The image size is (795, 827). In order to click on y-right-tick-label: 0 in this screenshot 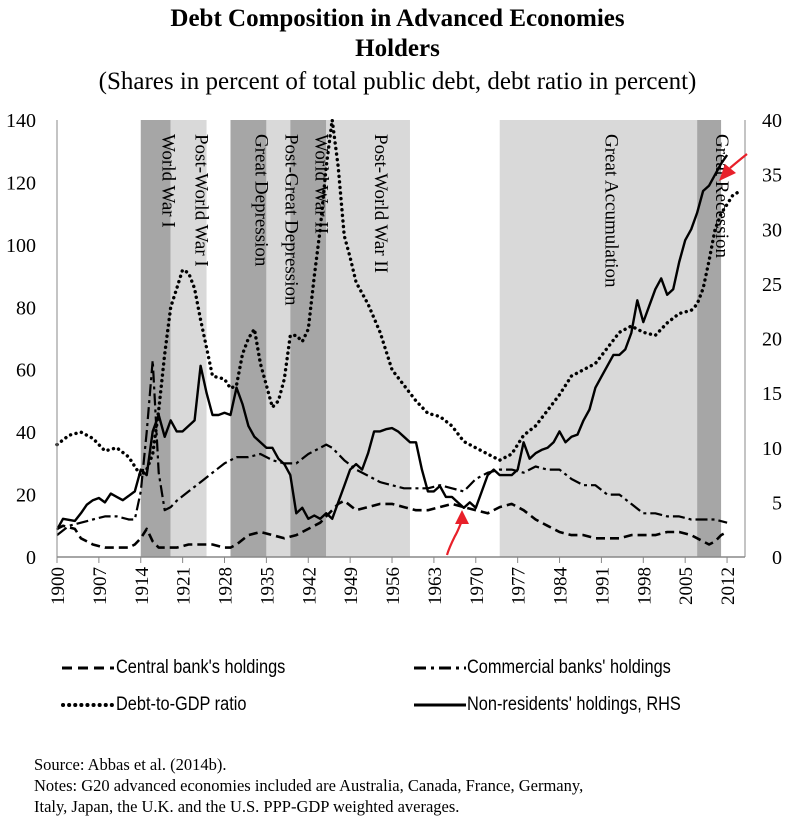, I will do `click(777, 558)`.